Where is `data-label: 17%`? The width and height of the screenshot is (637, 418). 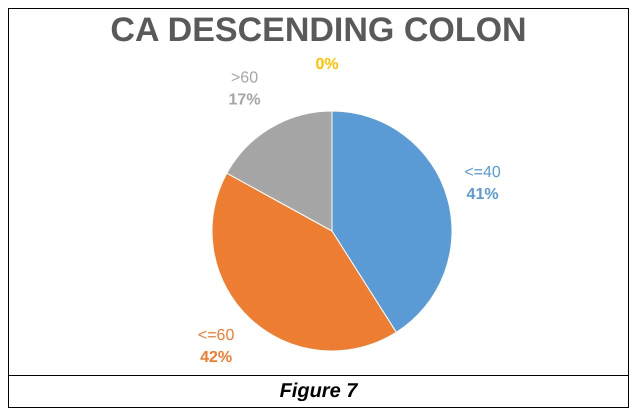
data-label: 17% is located at coordinates (244, 100).